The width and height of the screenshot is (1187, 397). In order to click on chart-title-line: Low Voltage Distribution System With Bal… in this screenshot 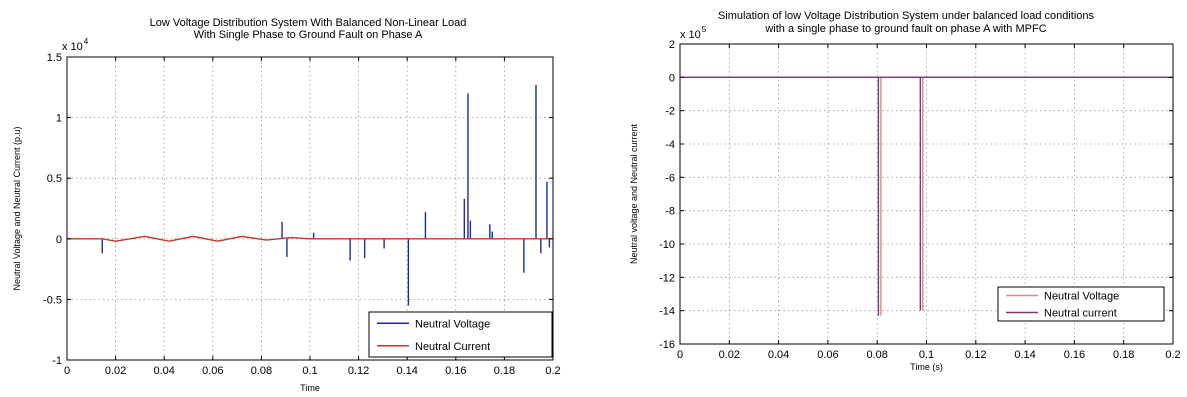, I will do `click(308, 23)`.